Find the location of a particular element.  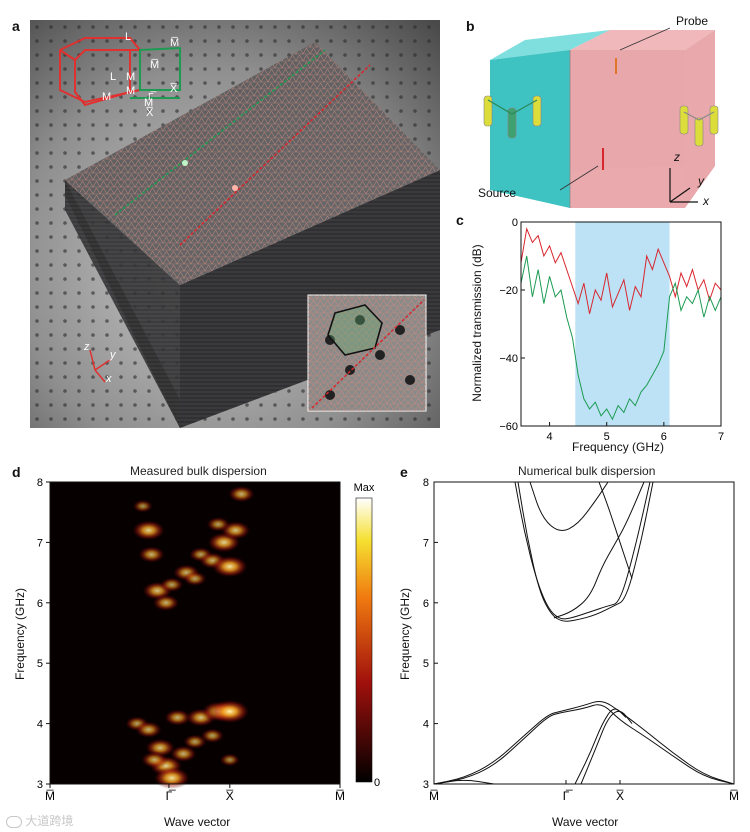

panel-e-label: e is located at coordinates (404, 472).